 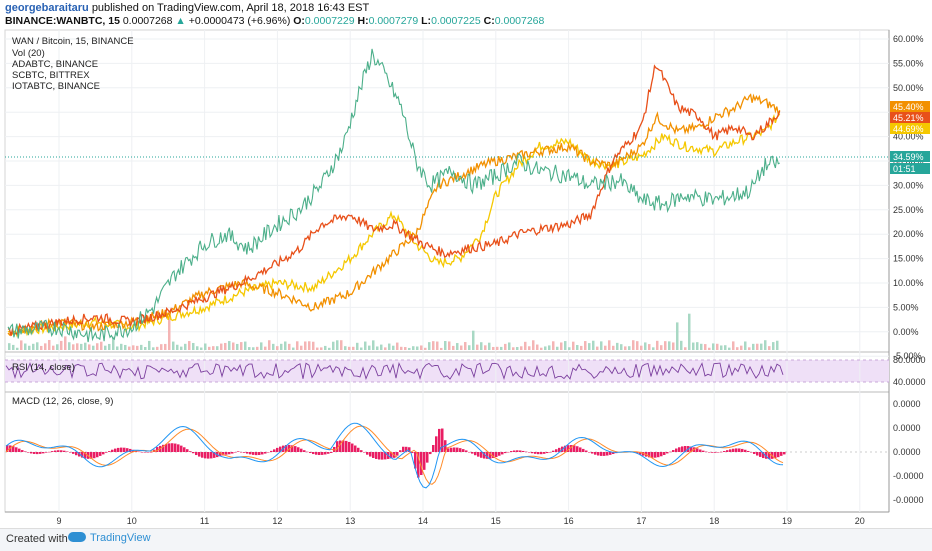 I want to click on macd-signal-line, so click(x=394, y=455).